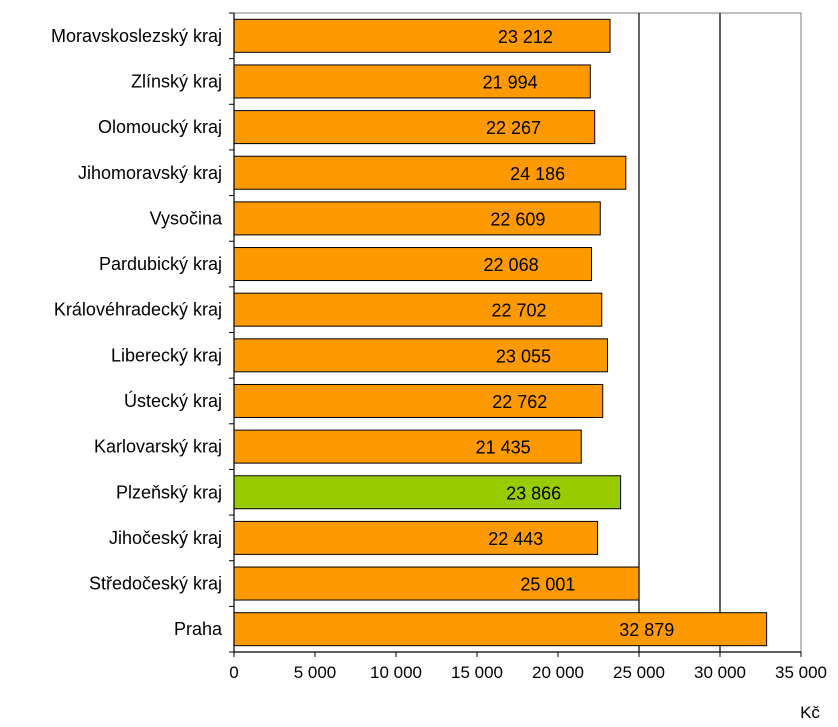  What do you see at coordinates (150, 173) in the screenshot?
I see `category-label-3: Jihomoravský kraj` at bounding box center [150, 173].